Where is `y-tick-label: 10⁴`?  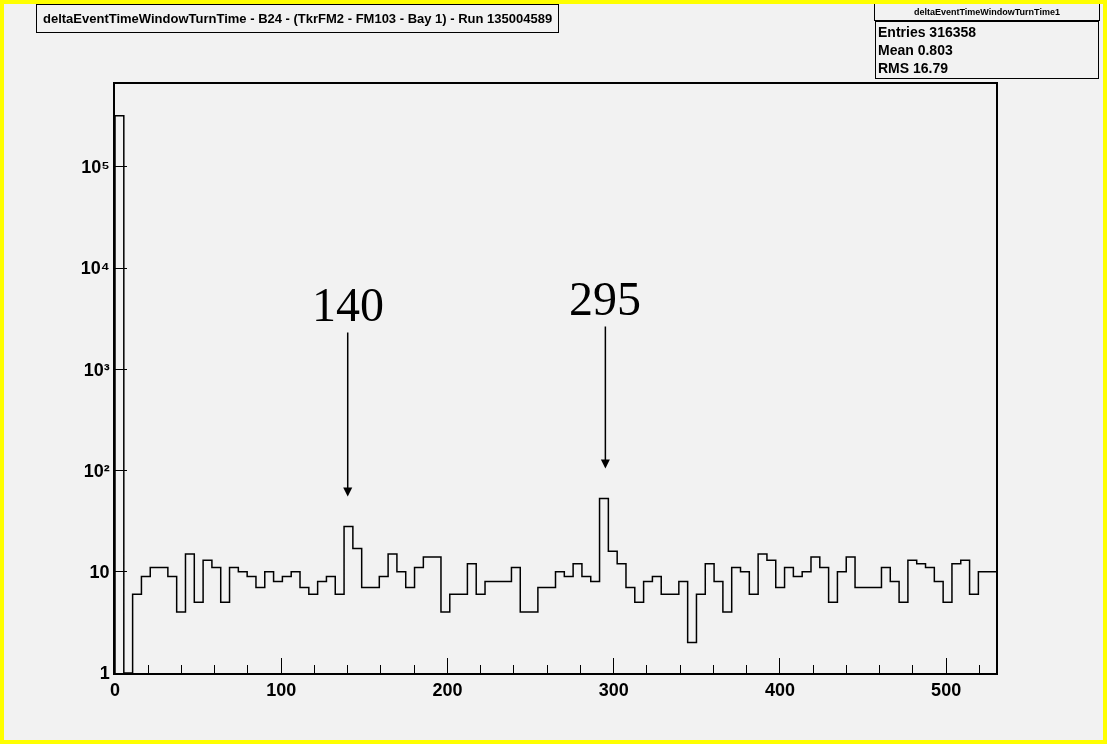
y-tick-label: 10⁴ is located at coordinates (95, 268).